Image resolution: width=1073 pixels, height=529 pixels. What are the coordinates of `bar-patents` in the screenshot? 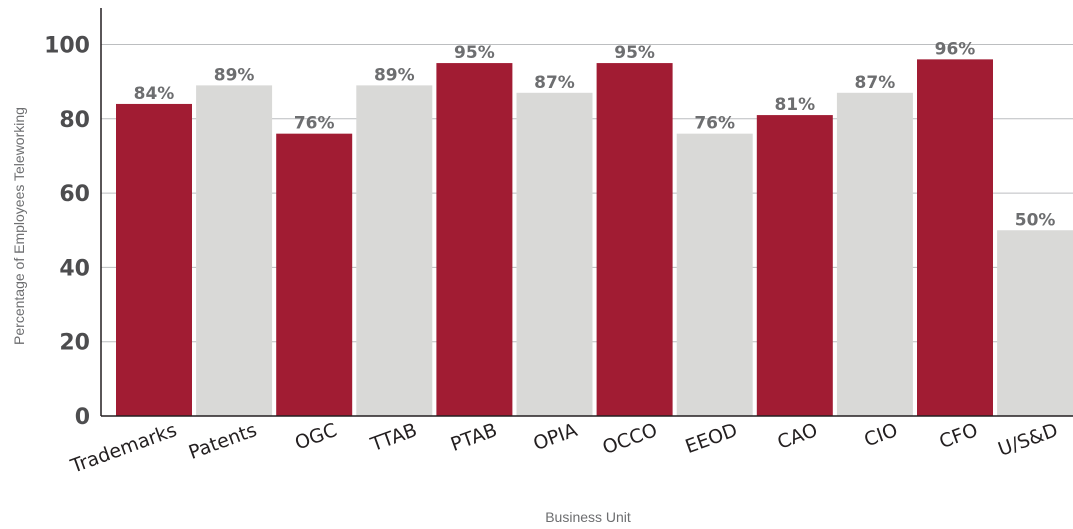 It's located at (234, 251).